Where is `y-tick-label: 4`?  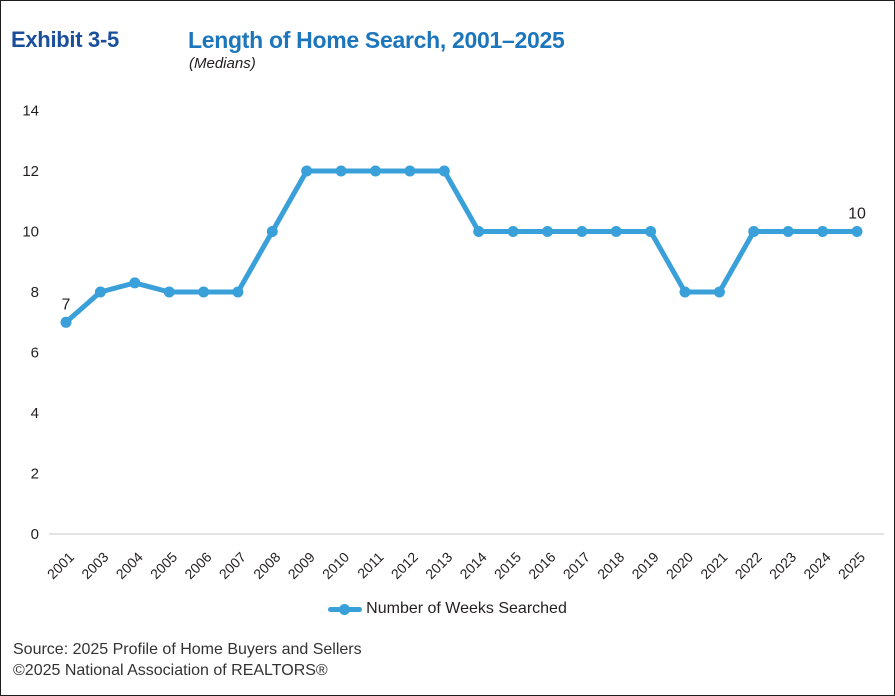 y-tick-label: 4 is located at coordinates (35, 413).